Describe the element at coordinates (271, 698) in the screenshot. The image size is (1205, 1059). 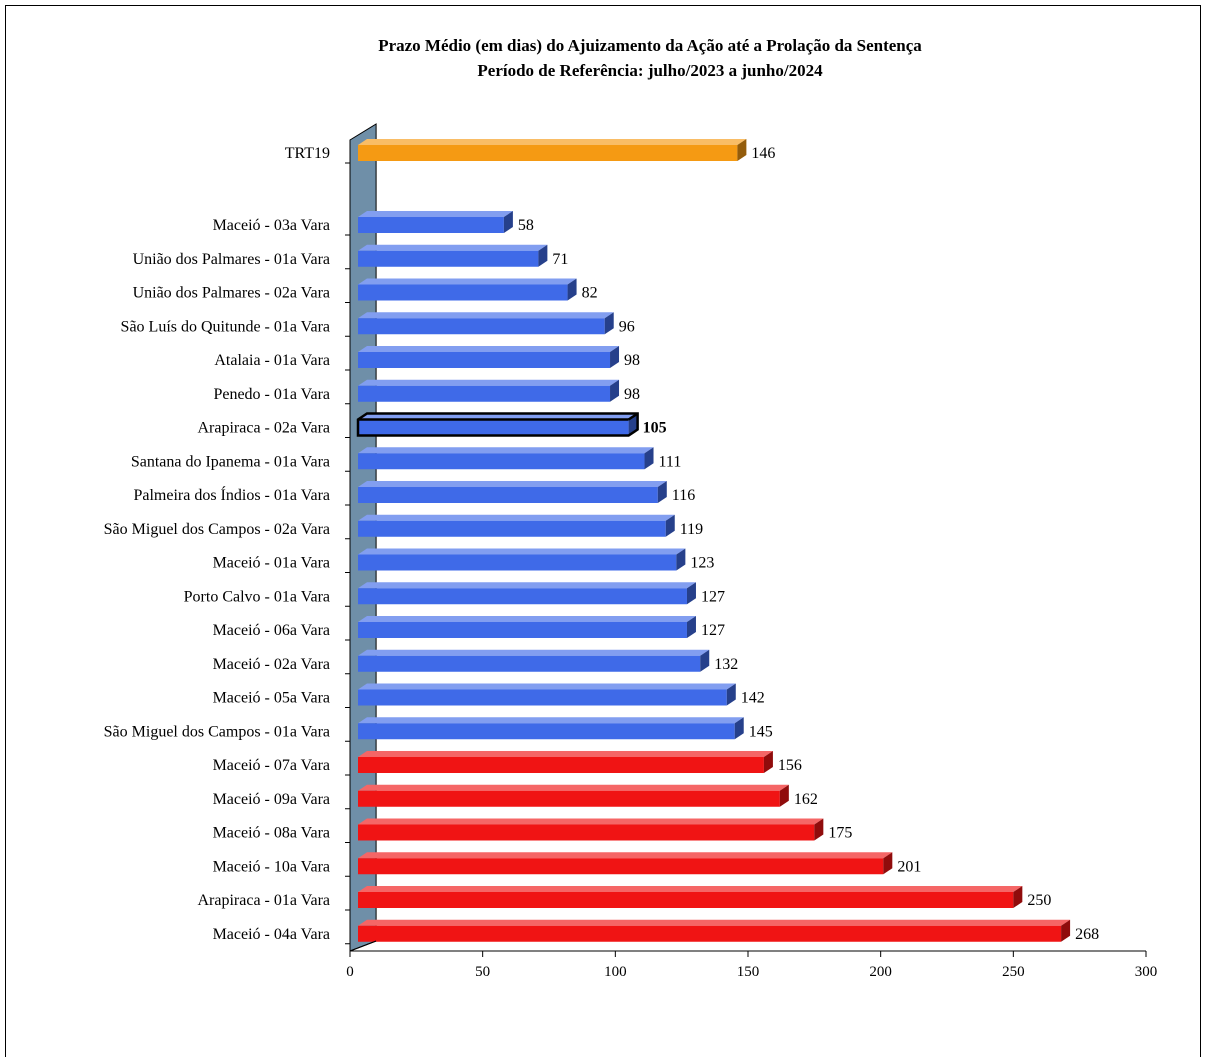
I see `category-label: Maceió - 05a Vara` at that location.